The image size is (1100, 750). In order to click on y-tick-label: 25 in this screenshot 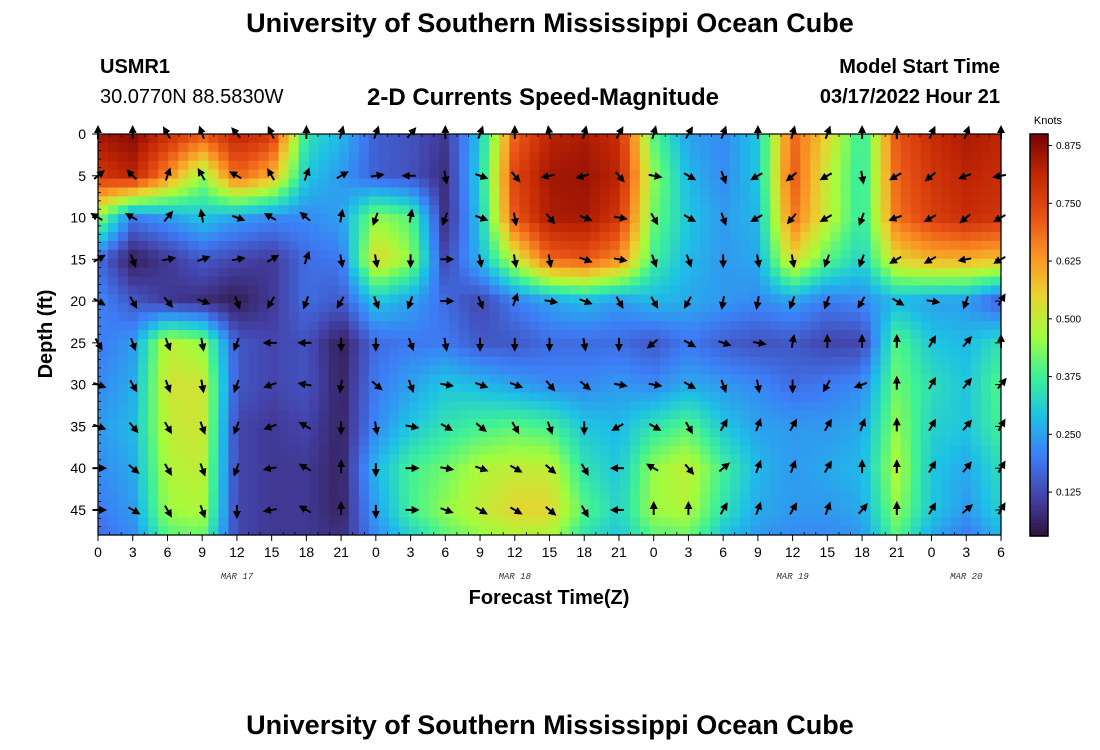, I will do `click(78, 343)`.